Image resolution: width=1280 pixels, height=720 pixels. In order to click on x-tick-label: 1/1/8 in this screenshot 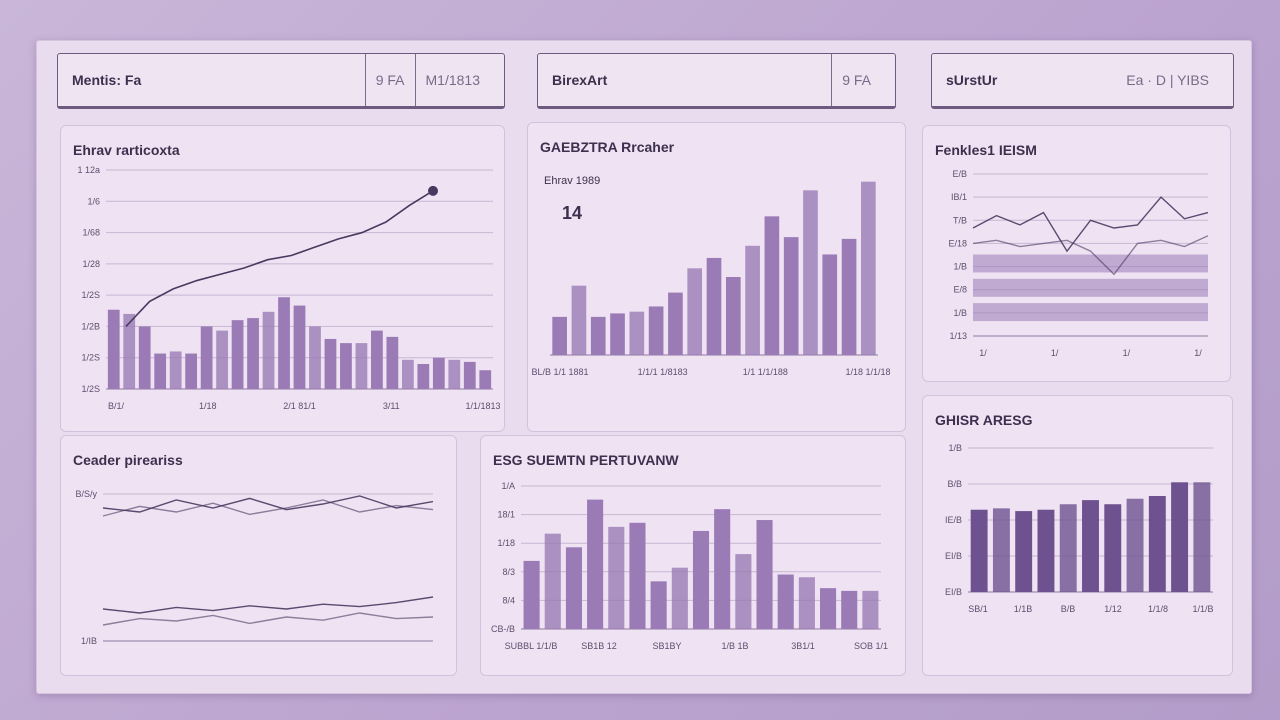, I will do `click(1158, 609)`.